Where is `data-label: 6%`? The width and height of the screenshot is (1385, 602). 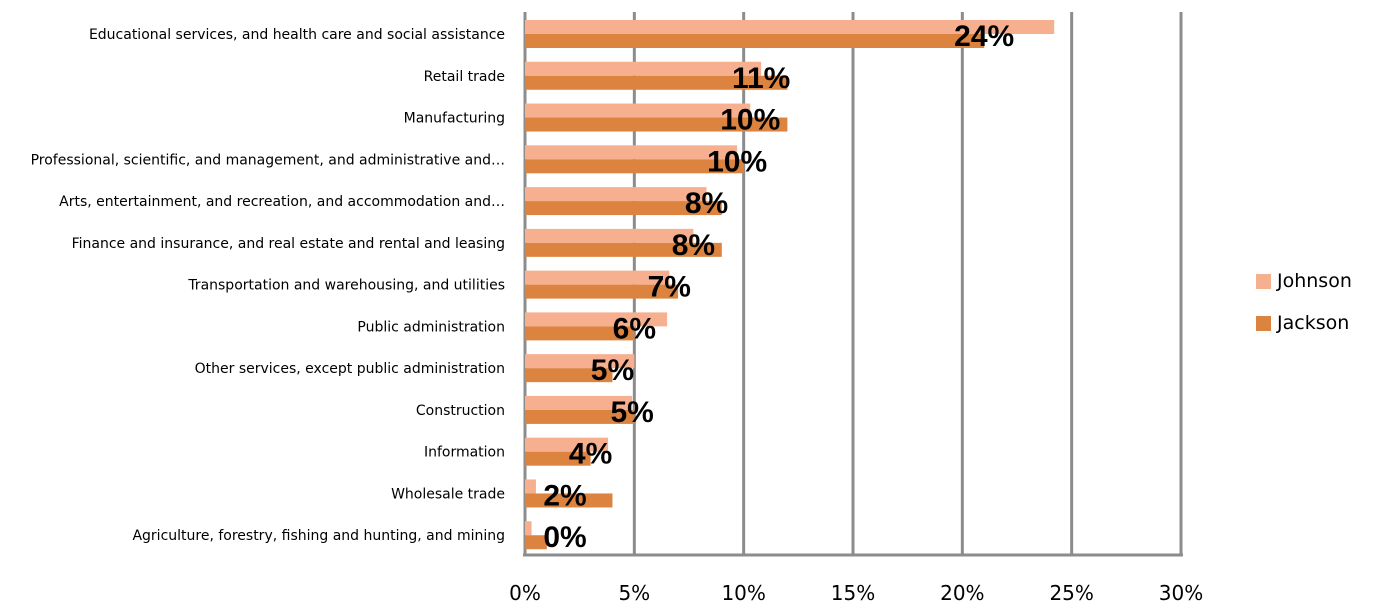
data-label: 6% is located at coordinates (634, 328).